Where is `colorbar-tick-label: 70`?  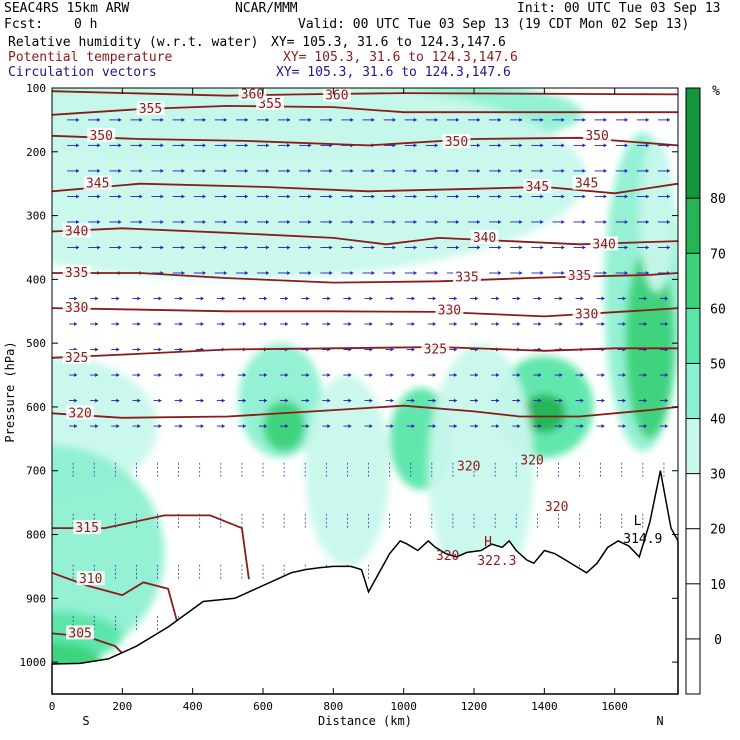 colorbar-tick-label: 70 is located at coordinates (718, 254).